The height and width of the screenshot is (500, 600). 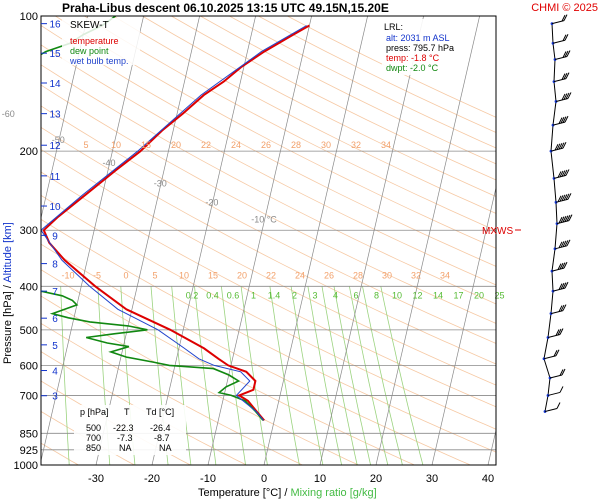 What do you see at coordinates (94, 41) in the screenshot?
I see `legend-temperature: temperature` at bounding box center [94, 41].